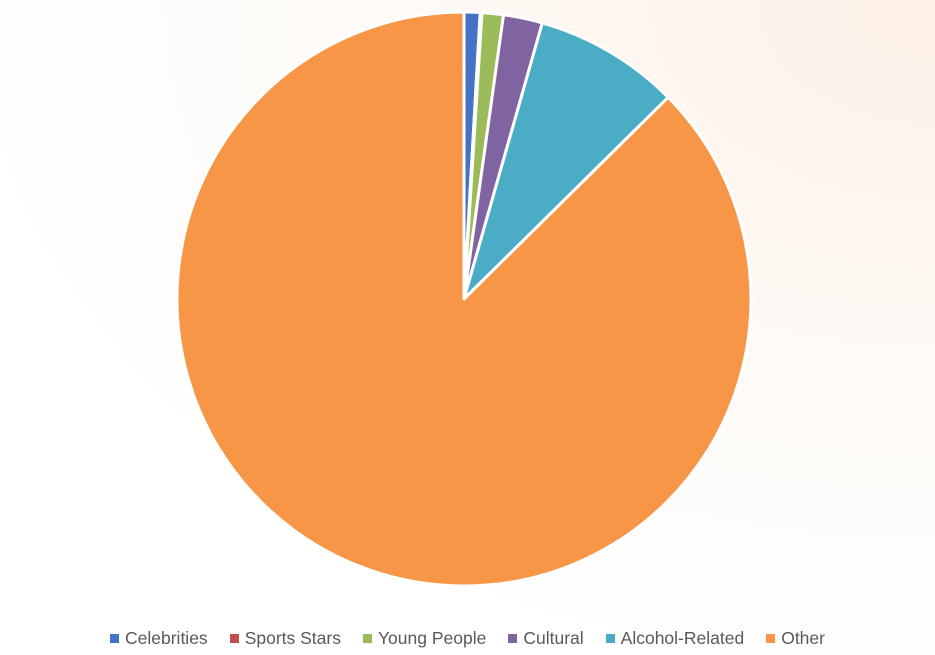  What do you see at coordinates (432, 637) in the screenshot?
I see `legend-label: Young People` at bounding box center [432, 637].